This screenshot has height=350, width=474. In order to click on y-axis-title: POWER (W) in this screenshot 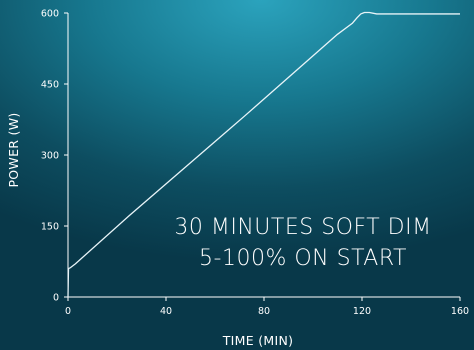, I will do `click(13, 149)`.